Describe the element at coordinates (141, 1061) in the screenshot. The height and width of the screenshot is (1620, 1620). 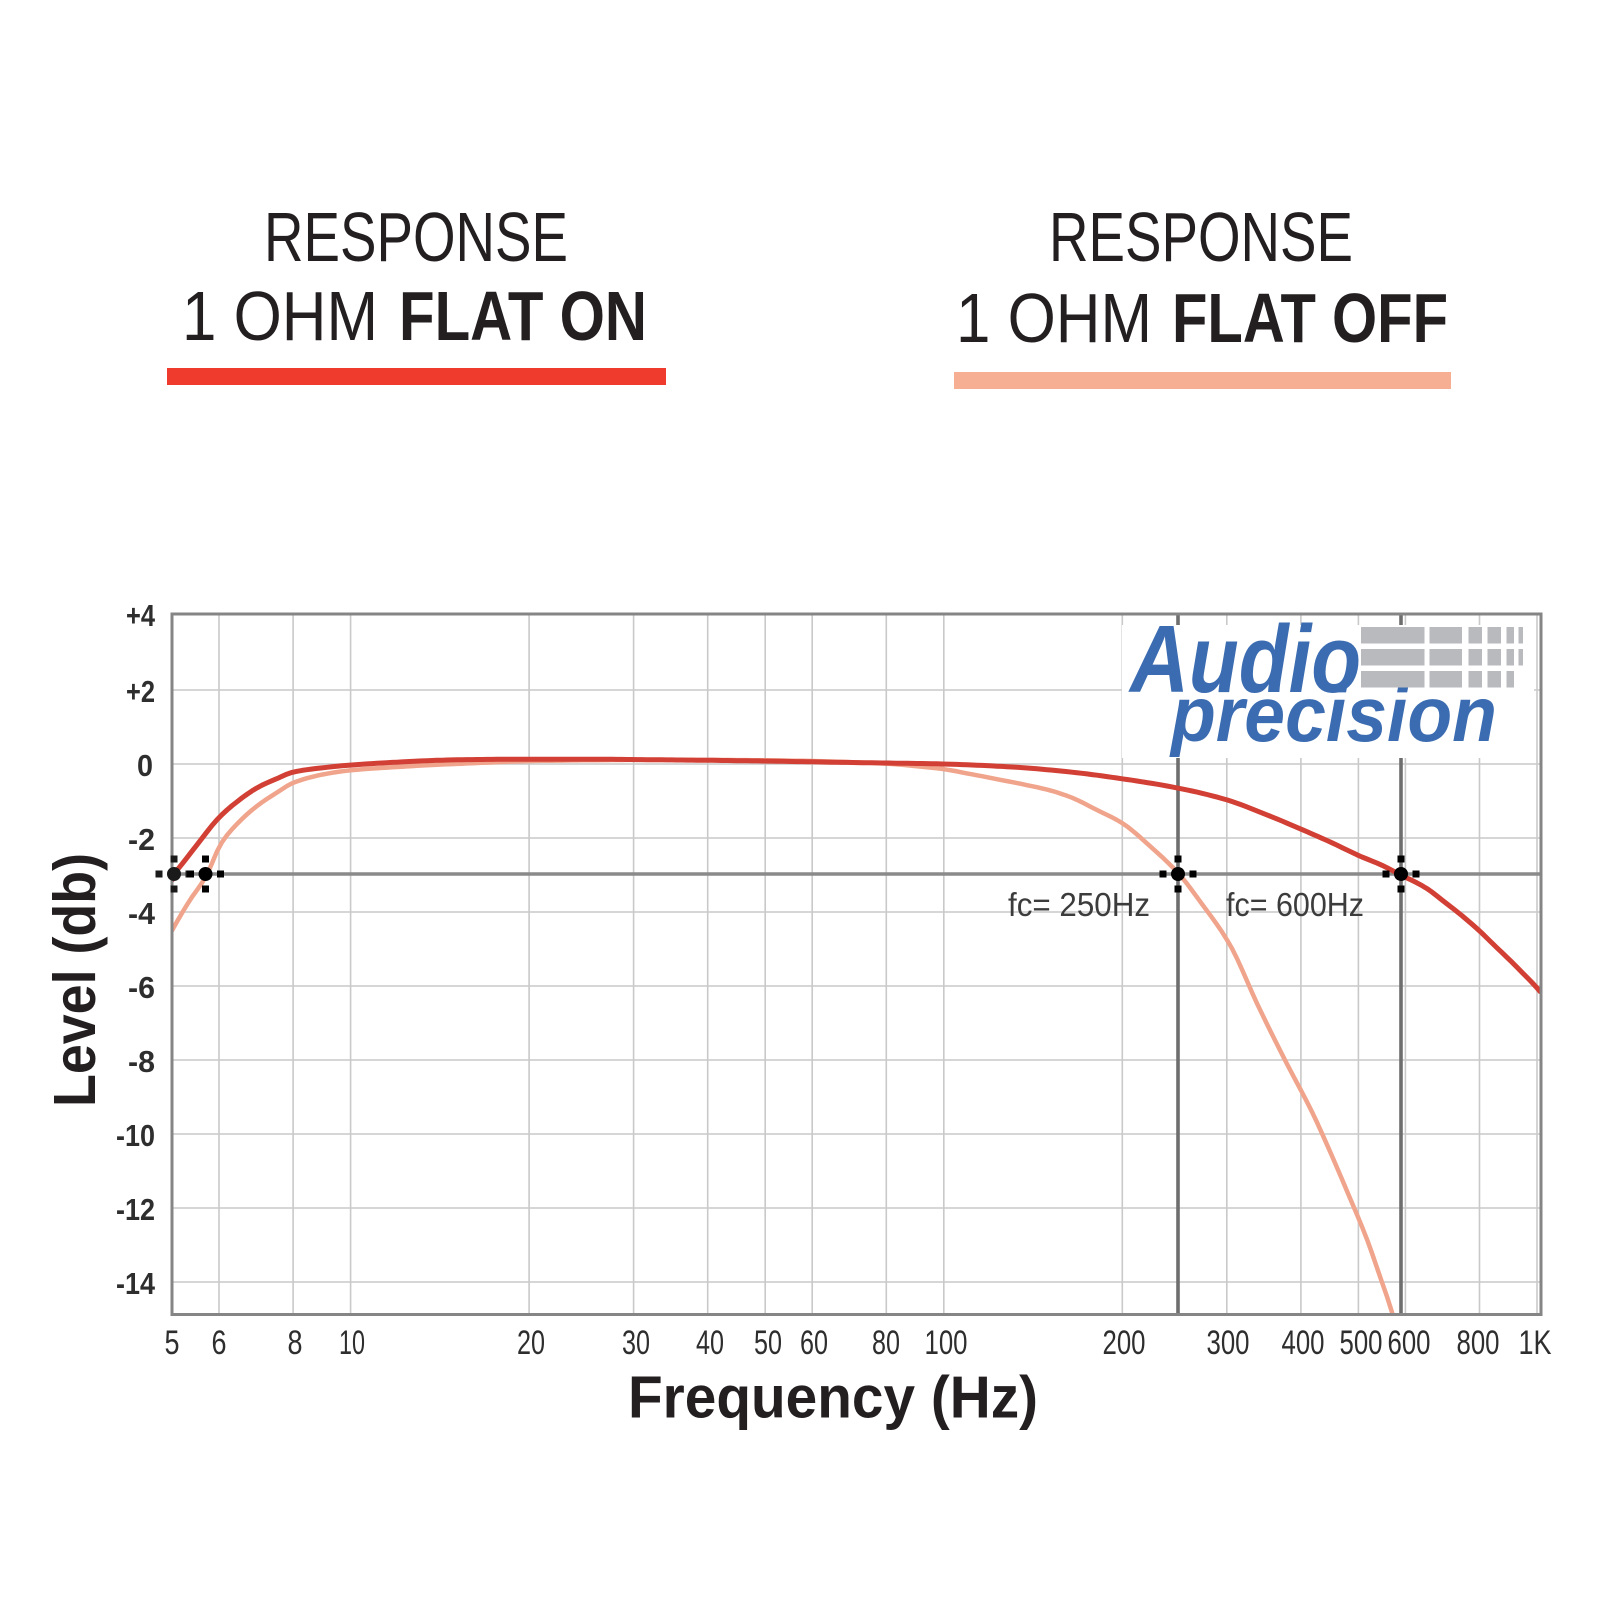
I see `svg-text: -8` at that location.